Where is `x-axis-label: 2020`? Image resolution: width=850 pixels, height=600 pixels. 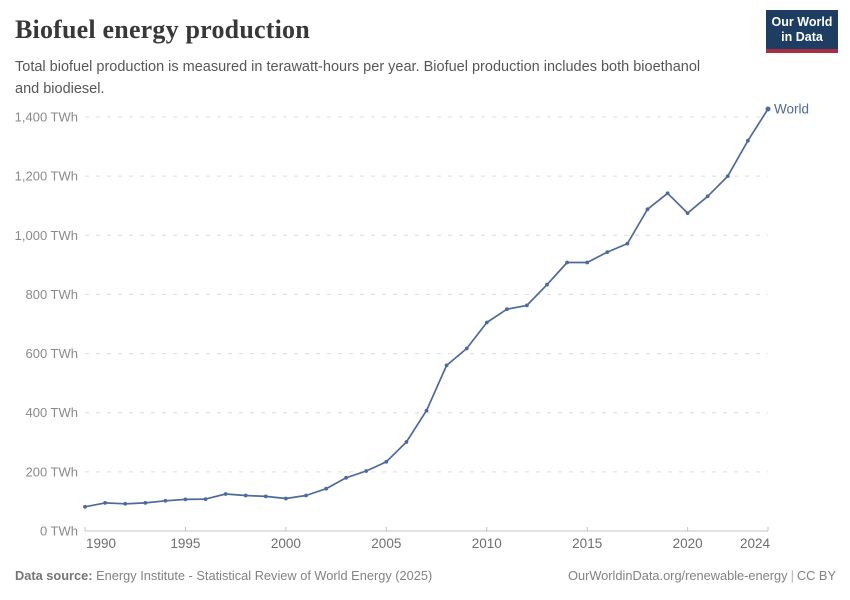 x-axis-label: 2020 is located at coordinates (688, 543).